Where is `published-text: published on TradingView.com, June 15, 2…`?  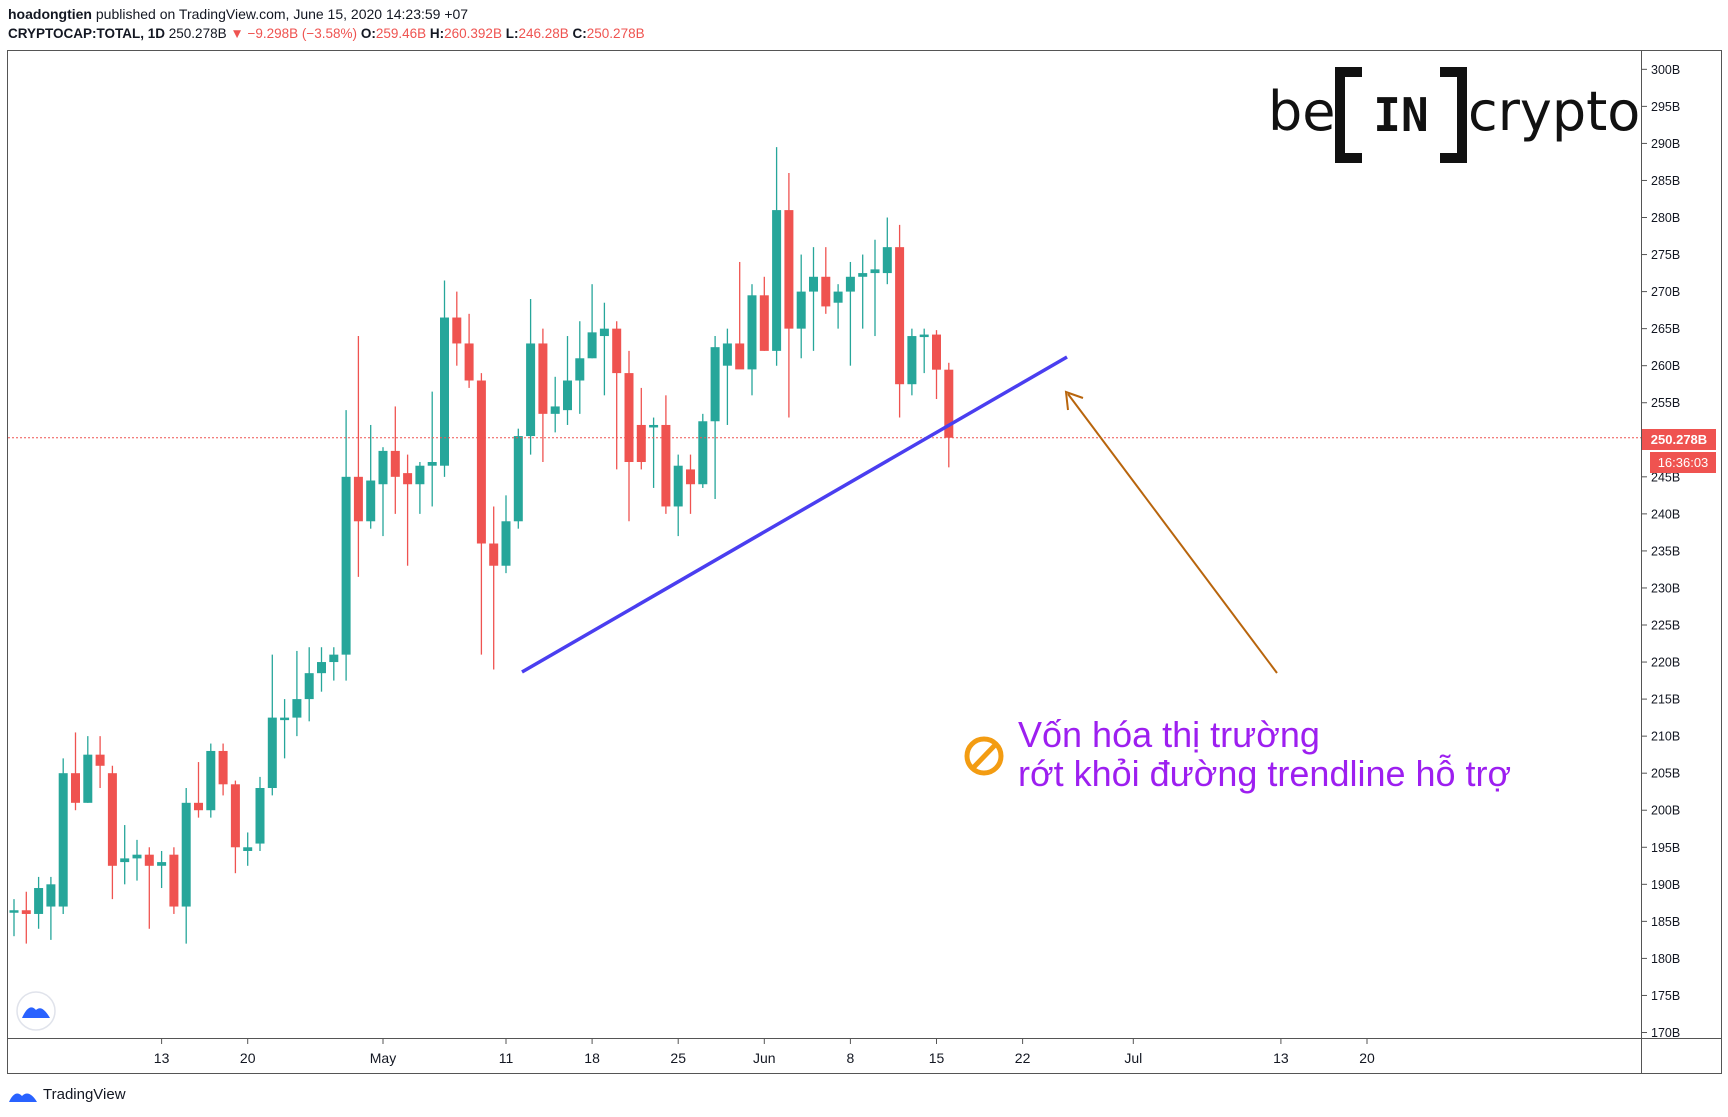 published-text: published on TradingView.com, June 15, 2… is located at coordinates (282, 14).